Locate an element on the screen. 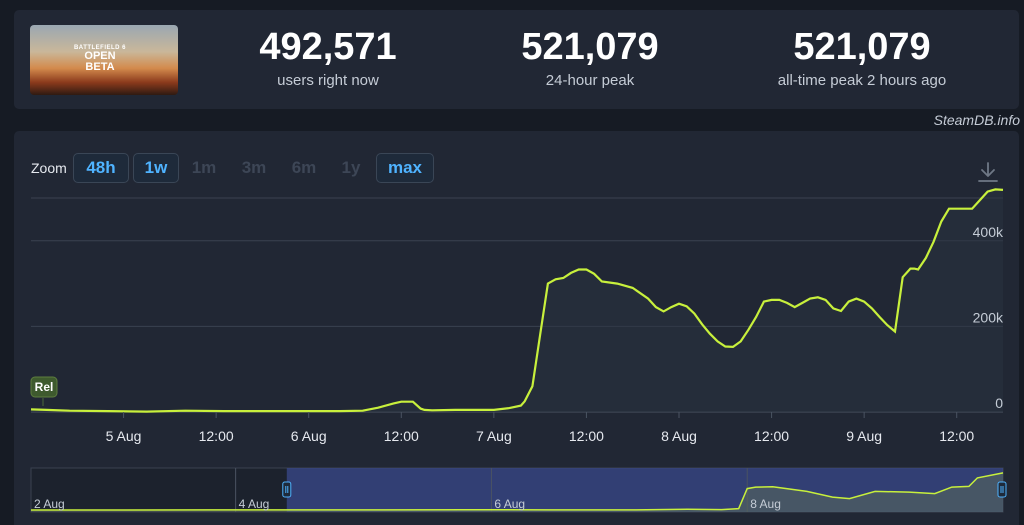 The image size is (1024, 525). annotation-flag is located at coordinates (44, 387).